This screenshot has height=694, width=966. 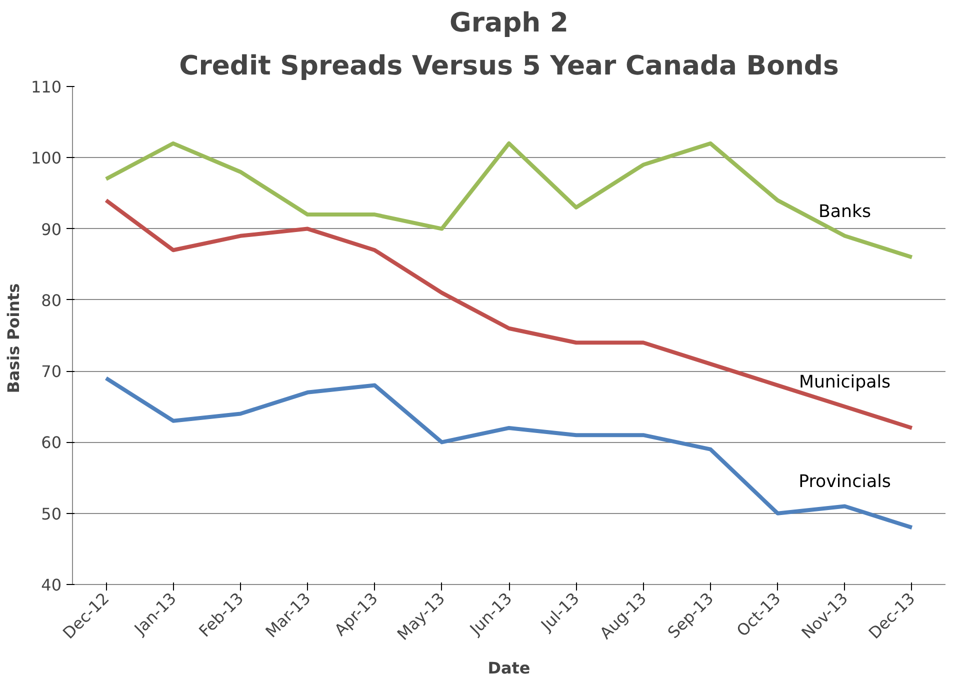 What do you see at coordinates (51, 514) in the screenshot?
I see `y-tick-label: 50` at bounding box center [51, 514].